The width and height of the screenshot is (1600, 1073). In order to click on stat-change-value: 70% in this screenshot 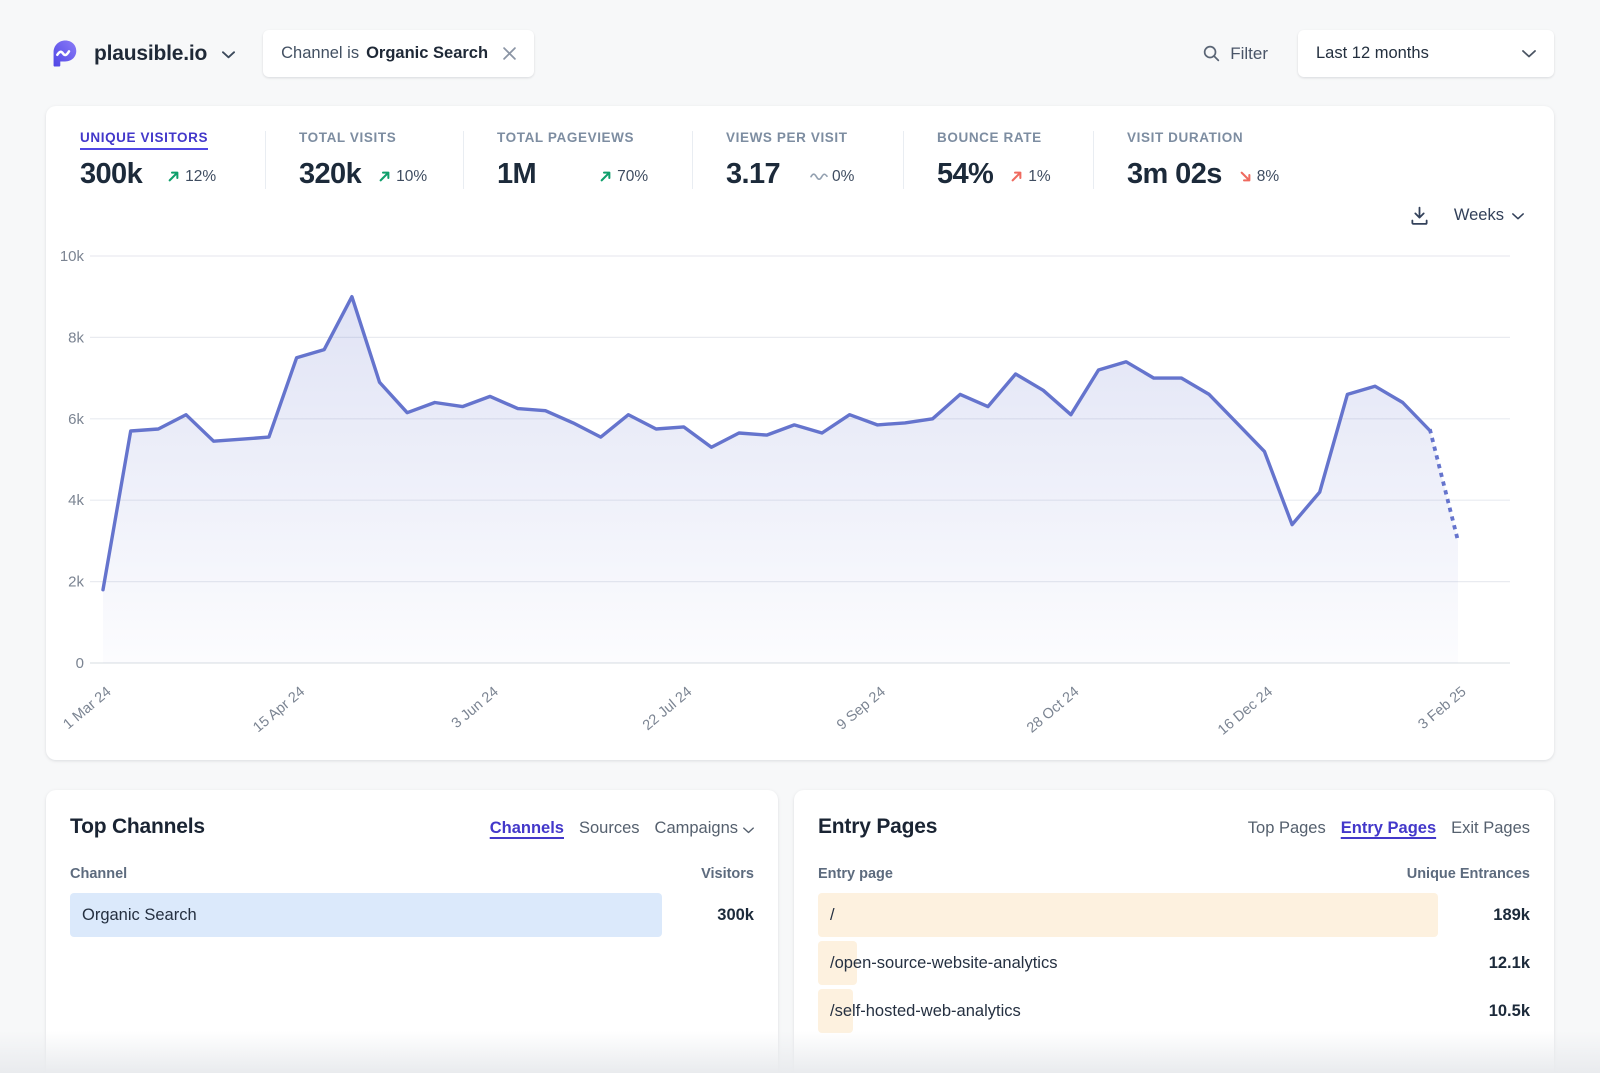, I will do `click(633, 176)`.